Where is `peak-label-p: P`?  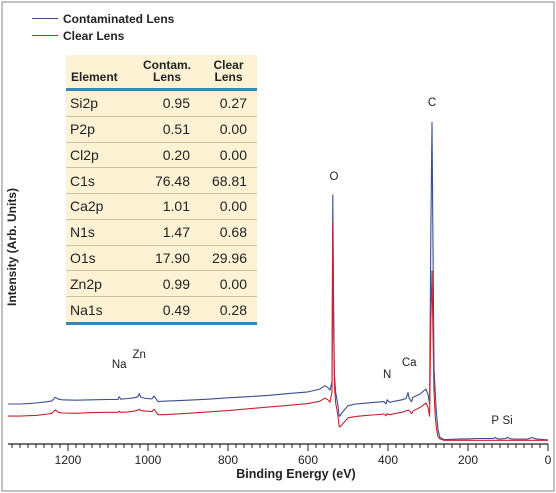 peak-label-p: P is located at coordinates (495, 421).